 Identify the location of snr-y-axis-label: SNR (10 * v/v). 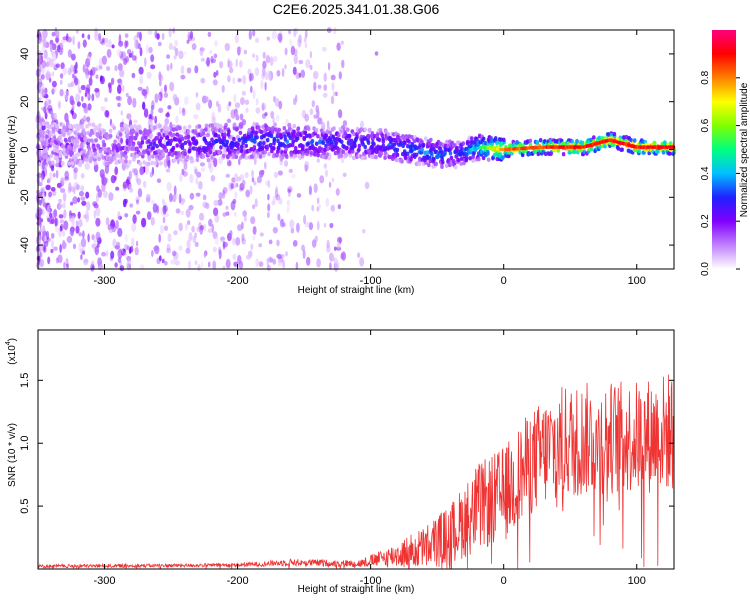
(12, 455).